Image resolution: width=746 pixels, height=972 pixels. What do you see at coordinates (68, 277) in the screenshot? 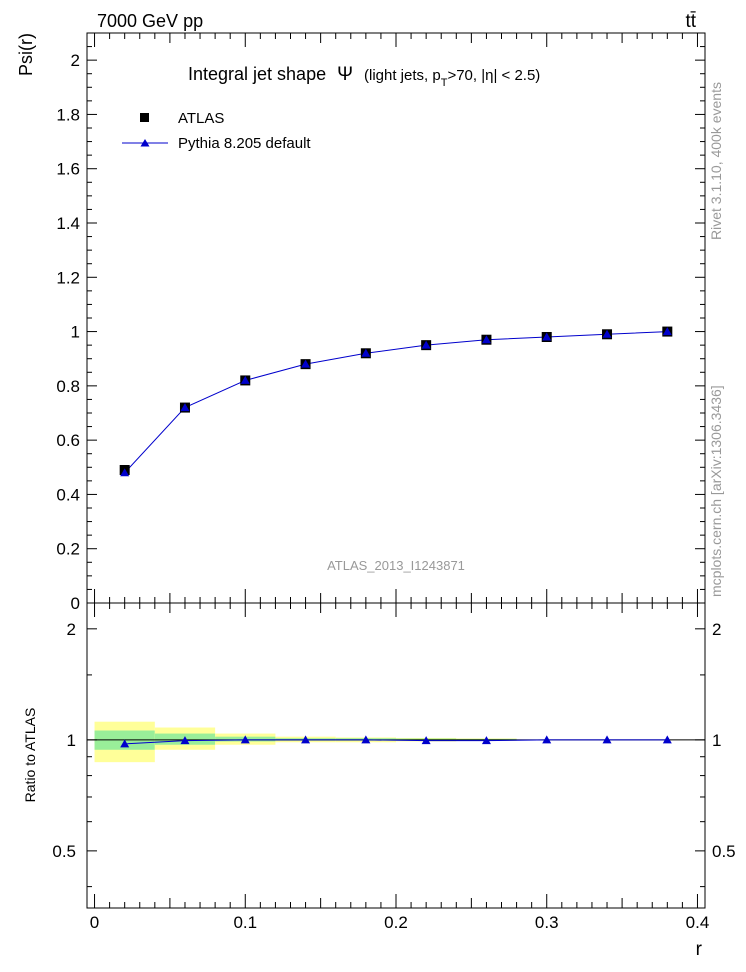
I see `main-y-tick-label: 1.2` at bounding box center [68, 277].